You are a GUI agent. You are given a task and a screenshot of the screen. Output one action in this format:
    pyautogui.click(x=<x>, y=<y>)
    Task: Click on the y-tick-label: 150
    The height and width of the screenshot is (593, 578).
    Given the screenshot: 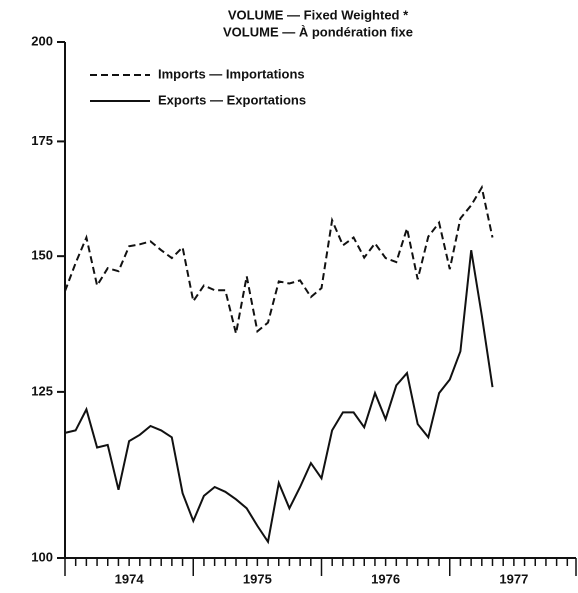 What is the action you would take?
    pyautogui.click(x=42, y=255)
    